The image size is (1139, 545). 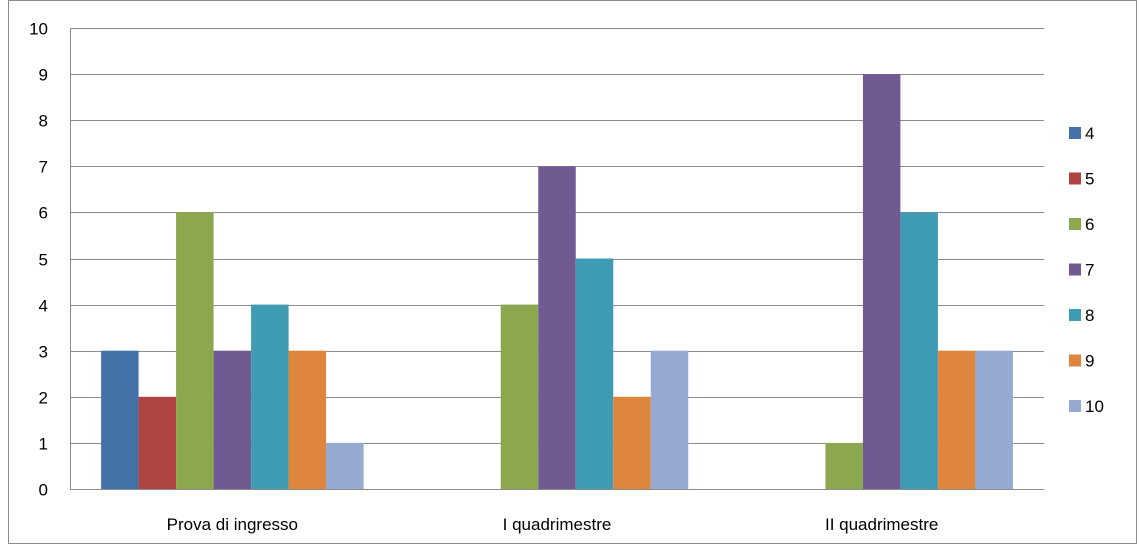 What do you see at coordinates (43, 213) in the screenshot?
I see `y-tick-label: 6` at bounding box center [43, 213].